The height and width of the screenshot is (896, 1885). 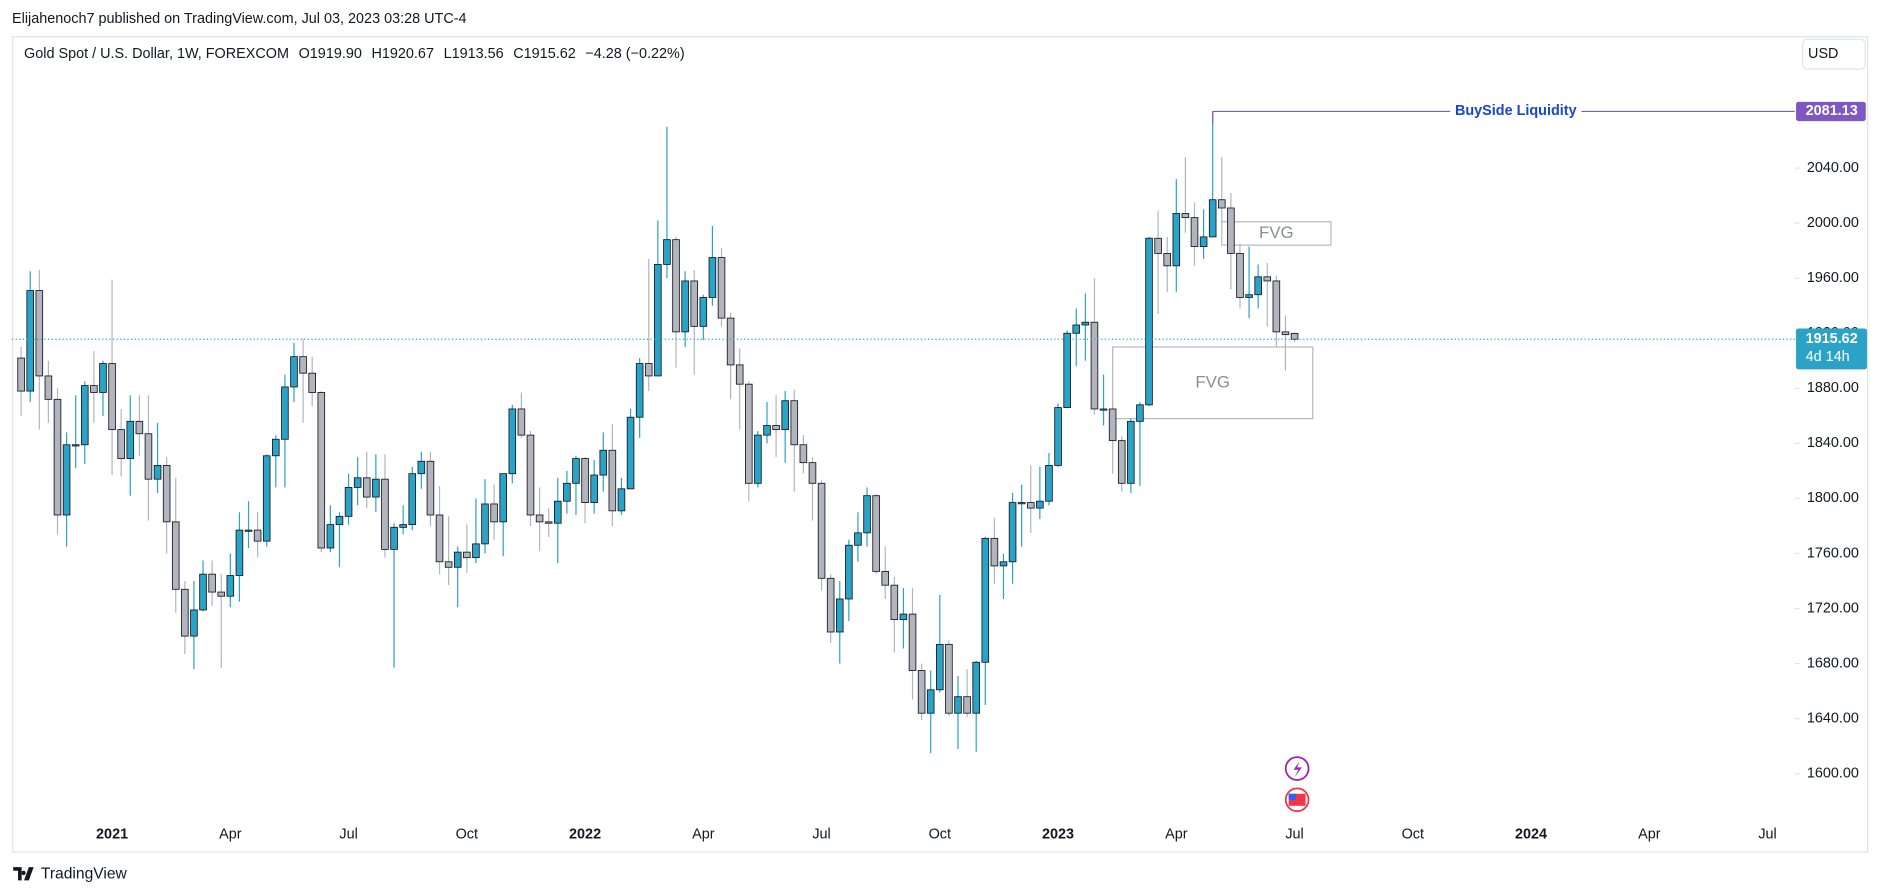 I want to click on fvg-box, so click(x=1276, y=233).